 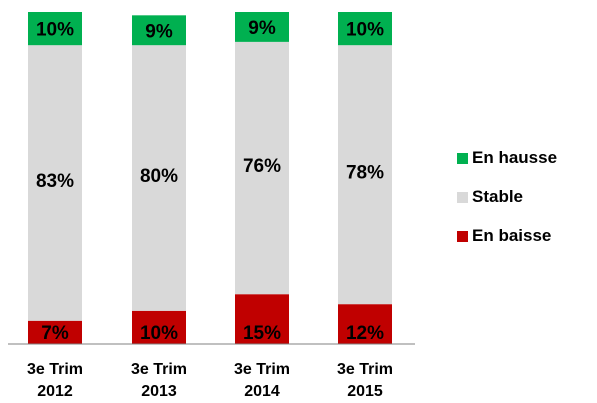 I want to click on legend: En hausse Stable En baisse, so click(x=507, y=206).